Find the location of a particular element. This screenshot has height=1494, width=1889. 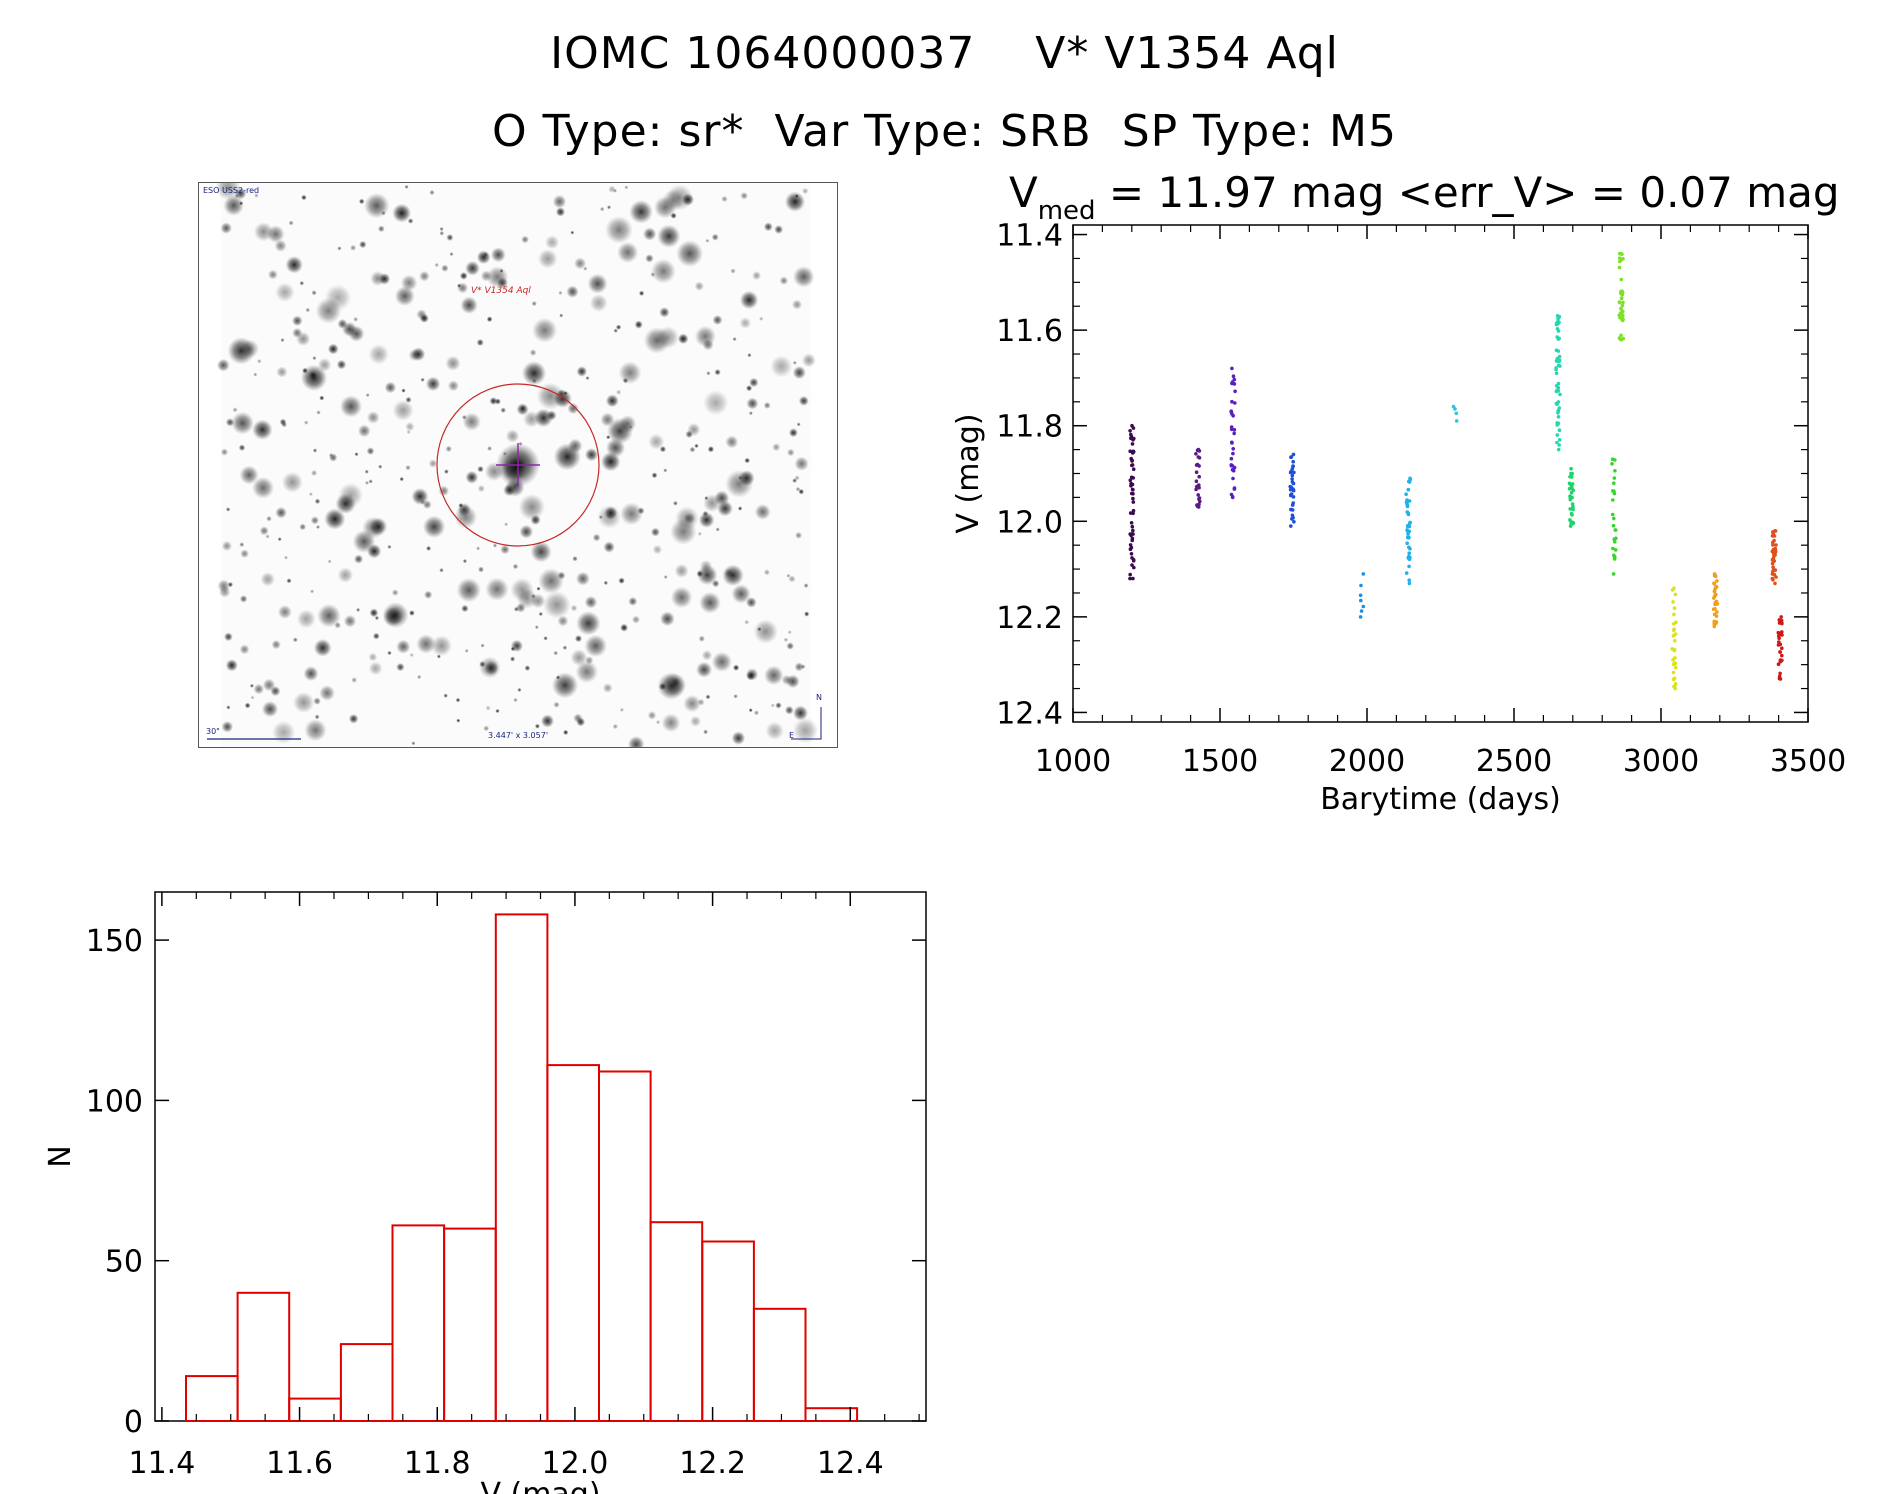

x-tick-label: 3500 is located at coordinates (1808, 761).